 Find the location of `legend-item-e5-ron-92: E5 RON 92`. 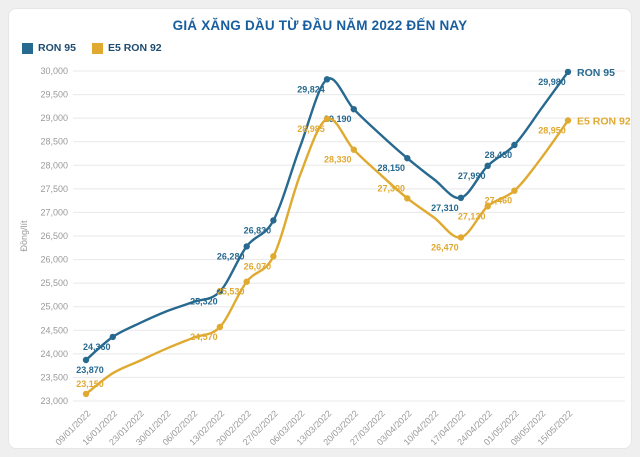

legend-item-e5-ron-92: E5 RON 92 is located at coordinates (126, 48).